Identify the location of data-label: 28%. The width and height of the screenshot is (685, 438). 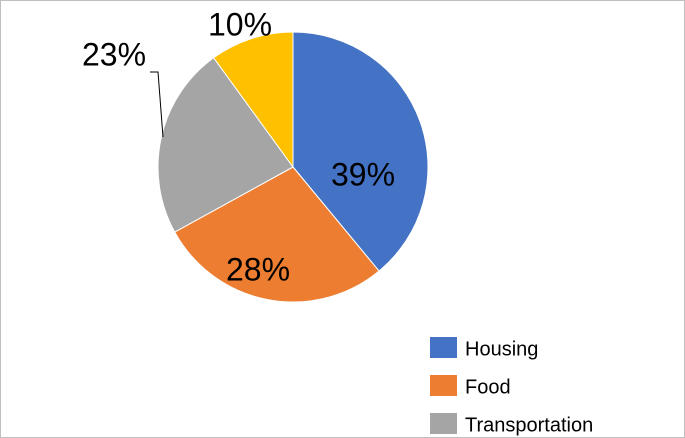
(258, 269).